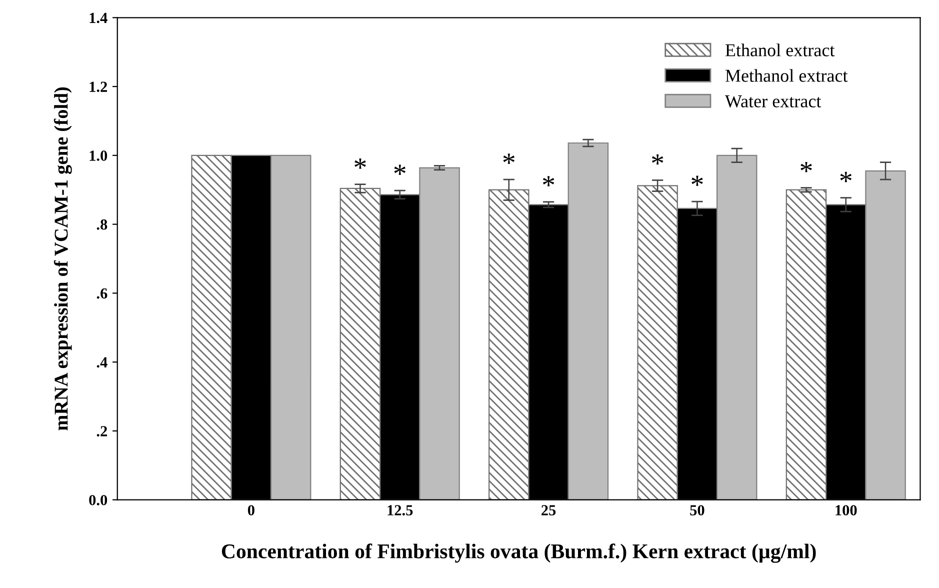 The height and width of the screenshot is (588, 939). I want to click on y-tick-label: 1.0, so click(99, 155).